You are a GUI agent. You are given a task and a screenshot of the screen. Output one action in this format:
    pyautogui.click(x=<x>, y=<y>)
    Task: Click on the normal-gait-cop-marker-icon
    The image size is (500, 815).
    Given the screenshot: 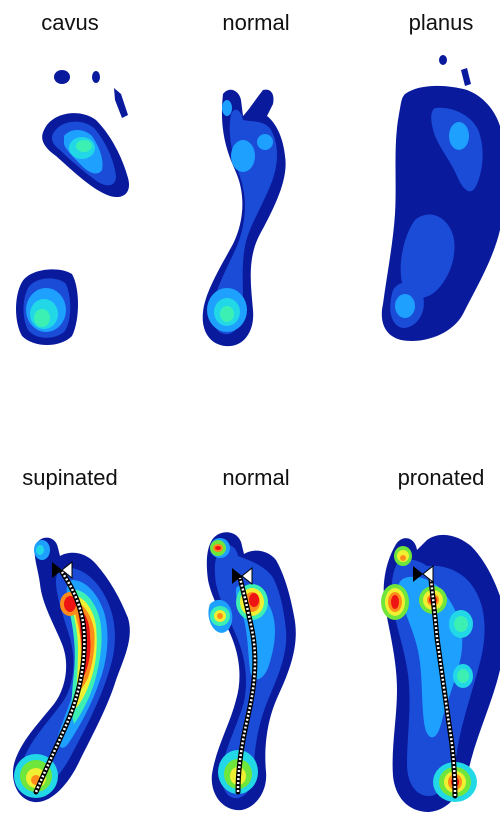 What is the action you would take?
    pyautogui.click(x=242, y=576)
    